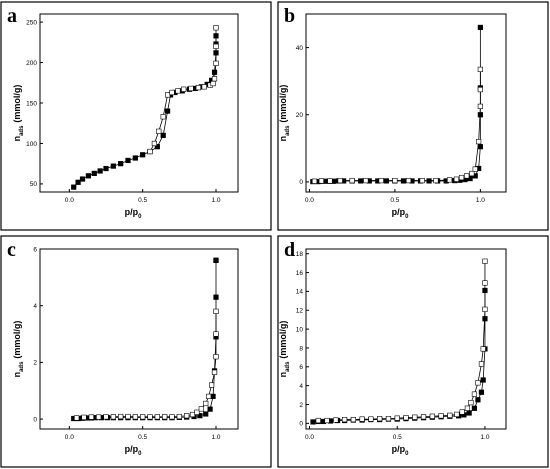 The height and width of the screenshot is (469, 550). I want to click on y-tick-label: 100, so click(31, 144).